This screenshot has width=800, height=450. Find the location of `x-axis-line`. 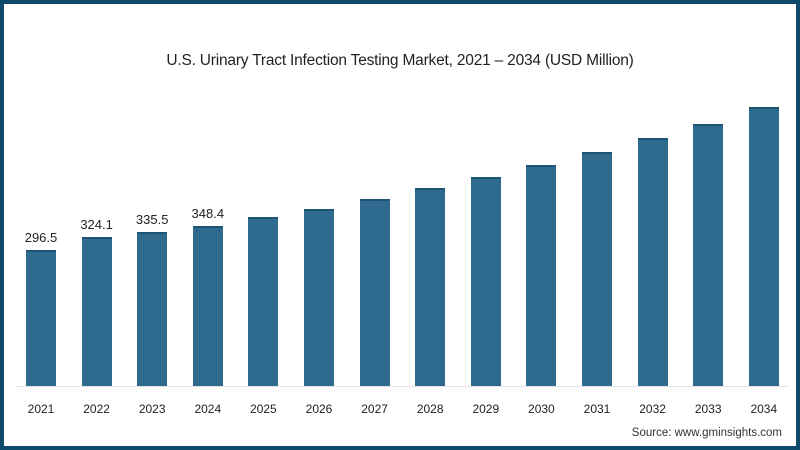

x-axis-line is located at coordinates (402, 386).